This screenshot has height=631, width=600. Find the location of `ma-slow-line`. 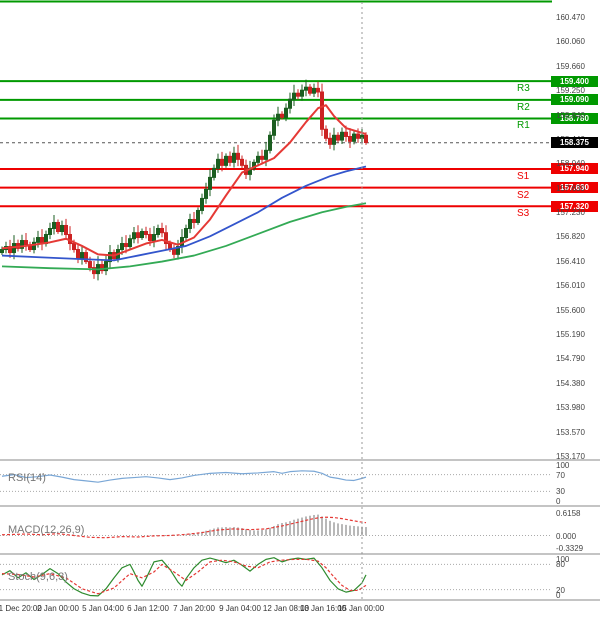

ma-slow-line is located at coordinates (184, 236).